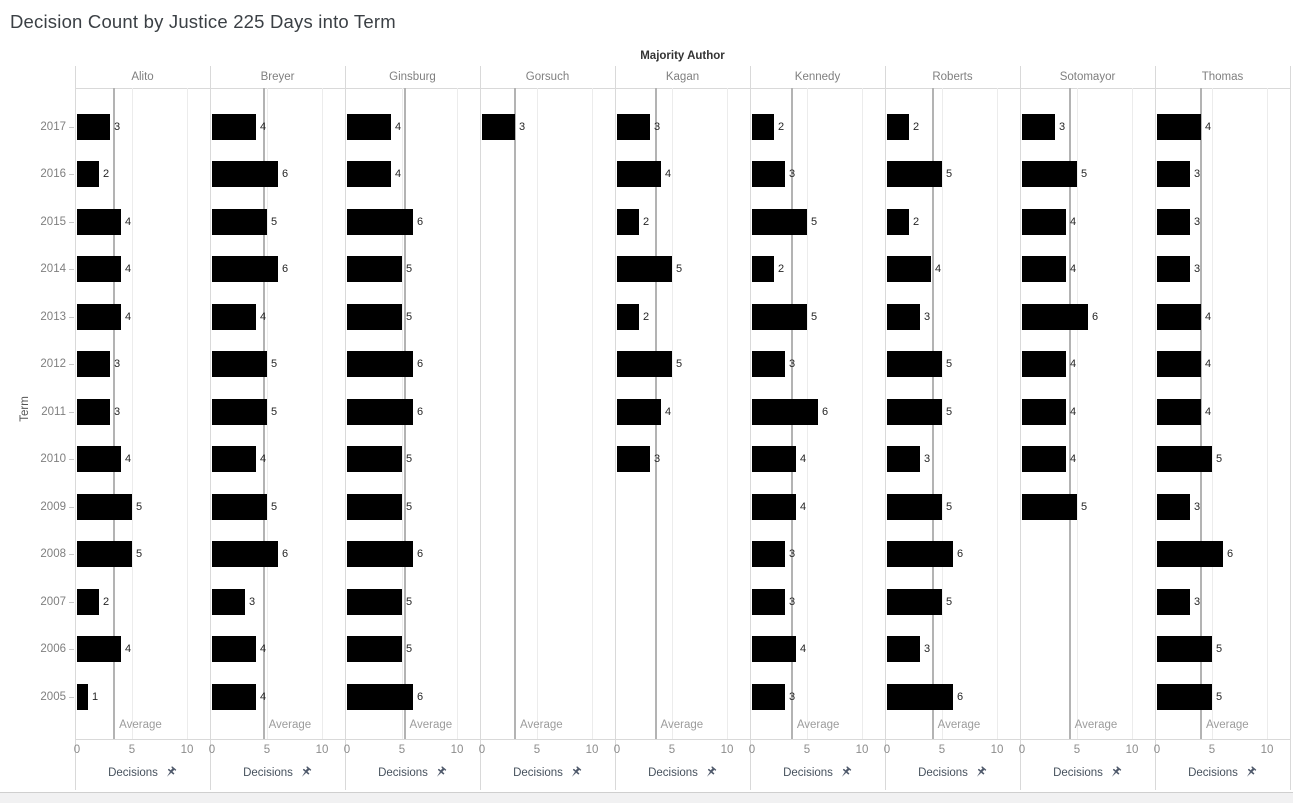 The image size is (1293, 803). Describe the element at coordinates (53, 506) in the screenshot. I see `term-axis-label: 2009` at that location.